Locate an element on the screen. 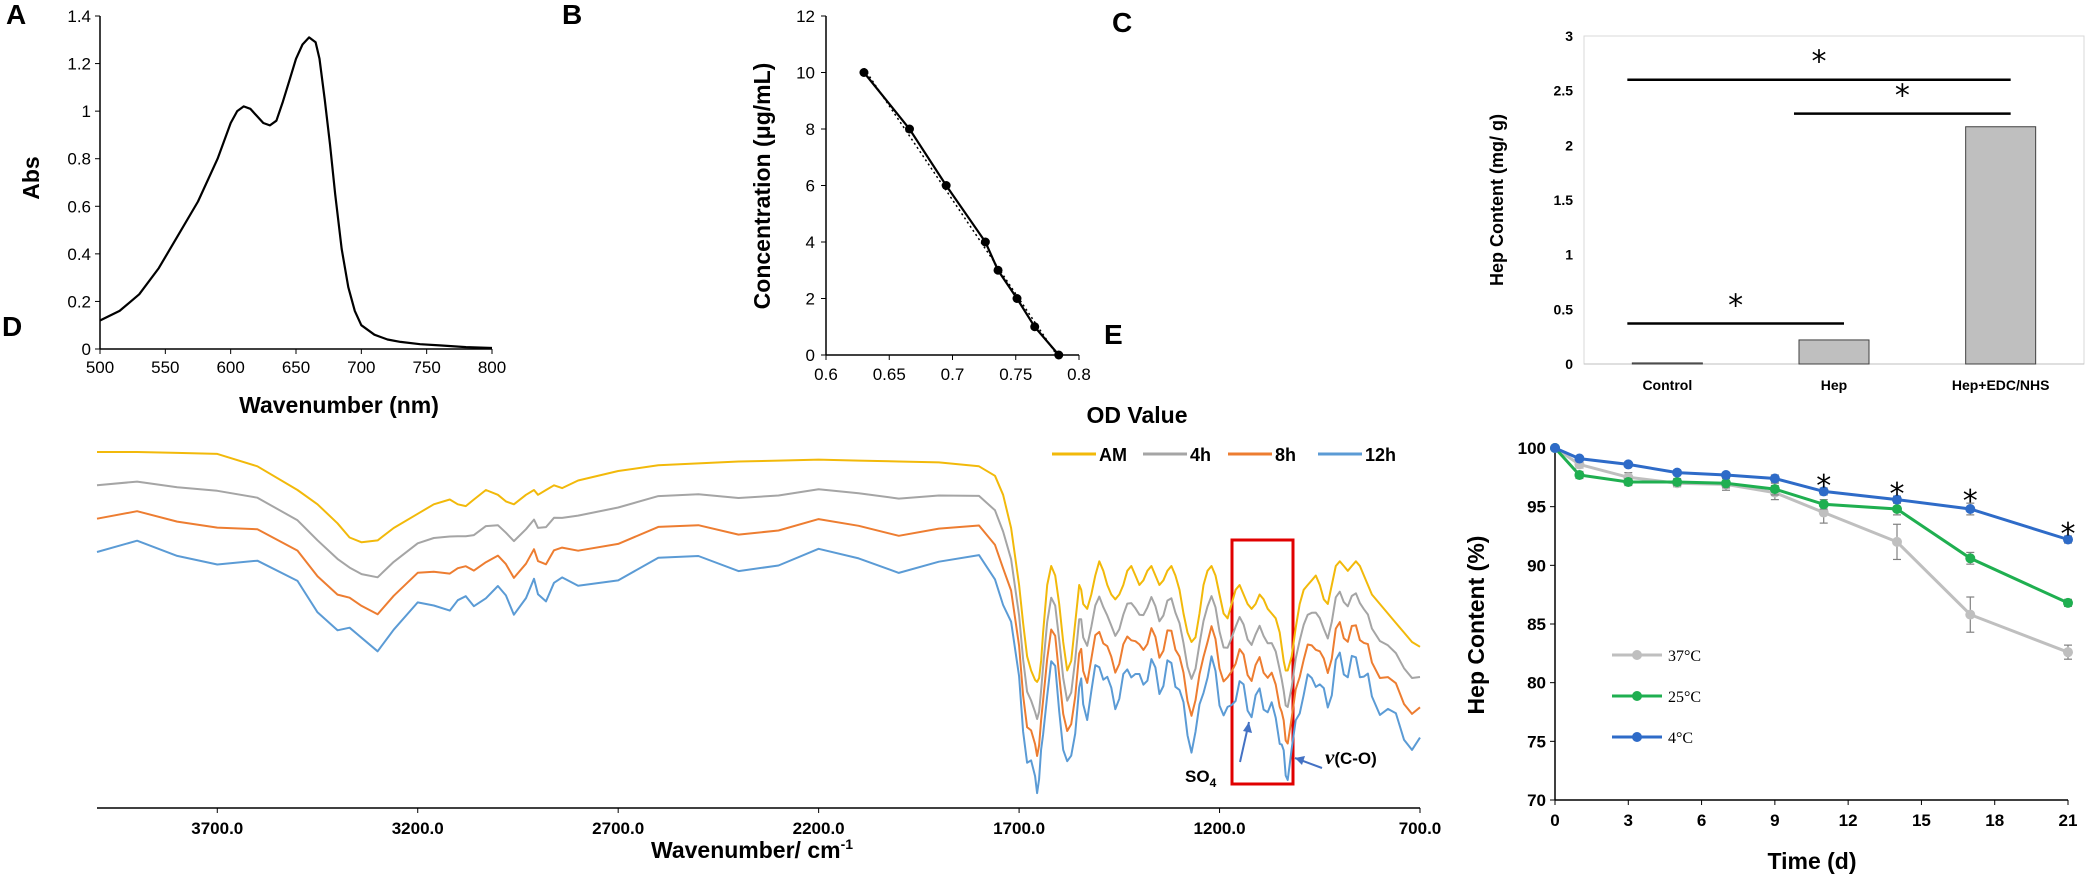  panel-b-ylabel: Concentration (μg/mL) is located at coordinates (762, 186).